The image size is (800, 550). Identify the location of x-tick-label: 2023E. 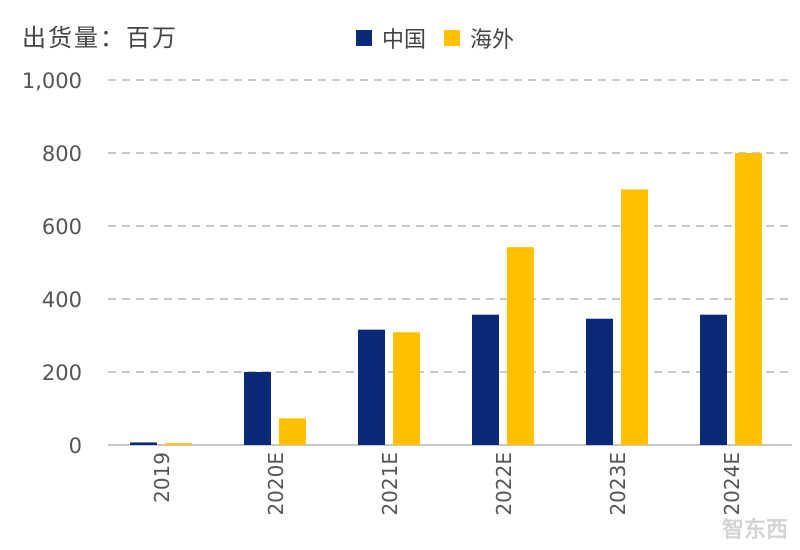
(618, 484).